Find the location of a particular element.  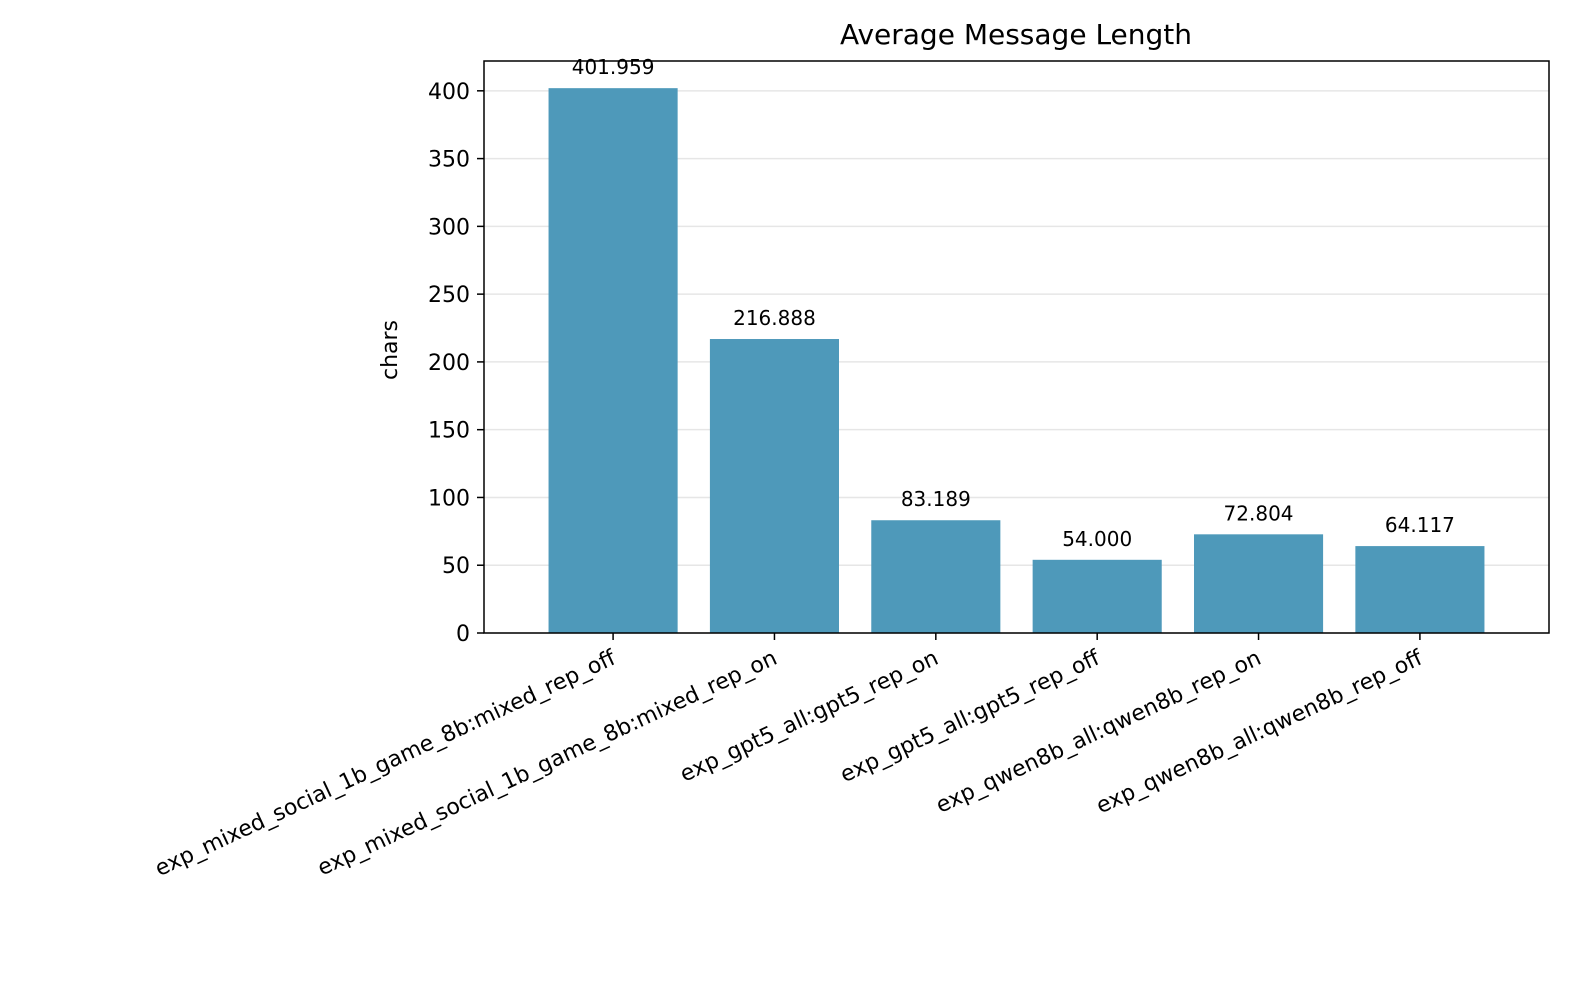

bar-value-label: 83.189 is located at coordinates (936, 499).